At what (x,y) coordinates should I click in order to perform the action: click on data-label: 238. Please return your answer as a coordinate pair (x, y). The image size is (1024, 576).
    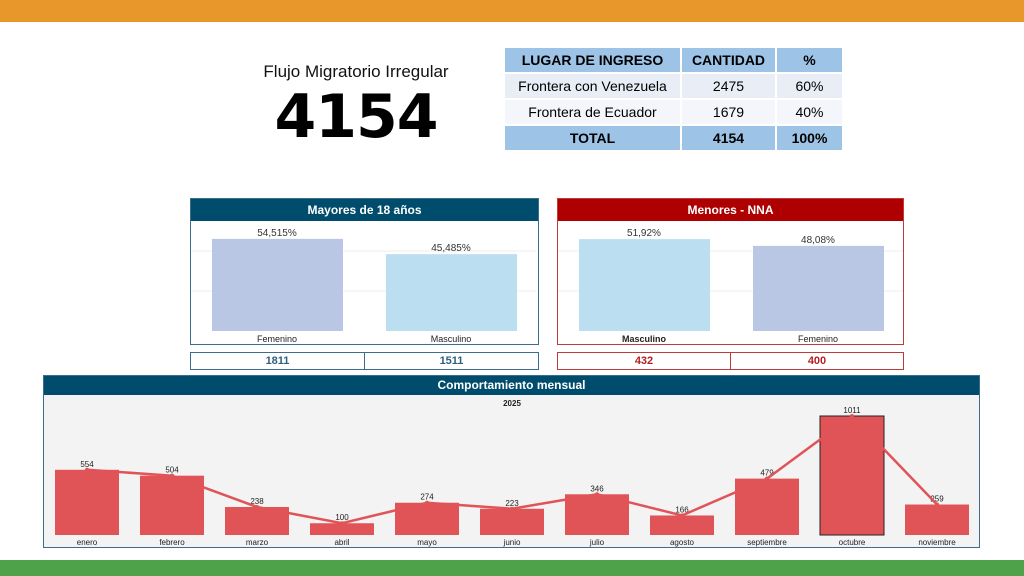
    Looking at the image, I should click on (257, 501).